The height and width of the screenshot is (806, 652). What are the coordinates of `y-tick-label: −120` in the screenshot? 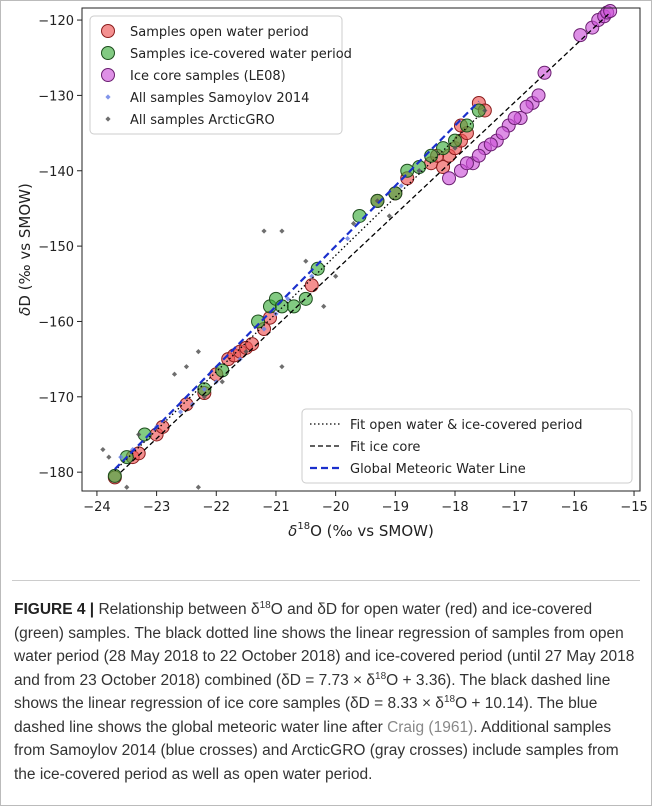 It's located at (56, 21).